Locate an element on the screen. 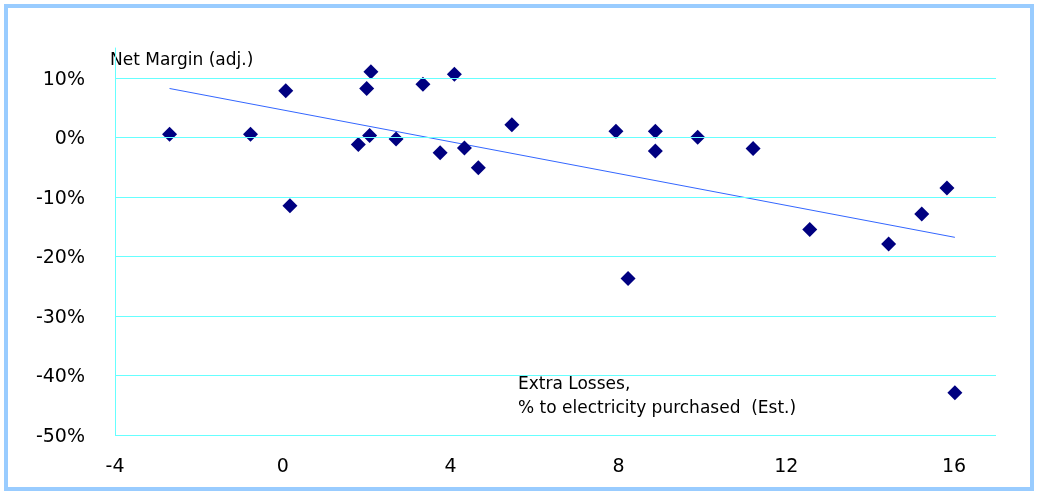 The width and height of the screenshot is (1044, 495). y-tick-label: 10% is located at coordinates (63, 77).